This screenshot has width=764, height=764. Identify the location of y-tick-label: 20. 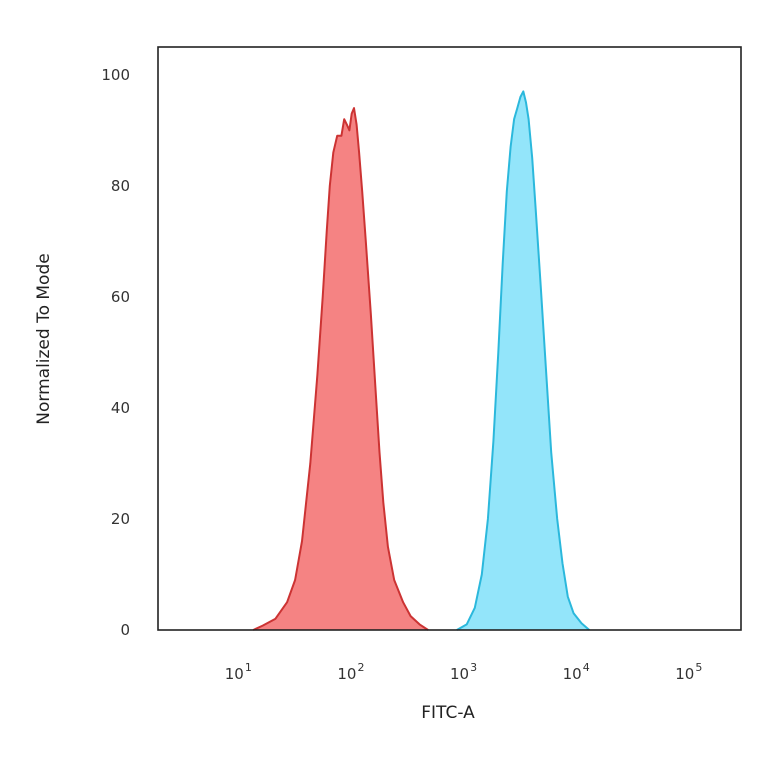
(120, 519).